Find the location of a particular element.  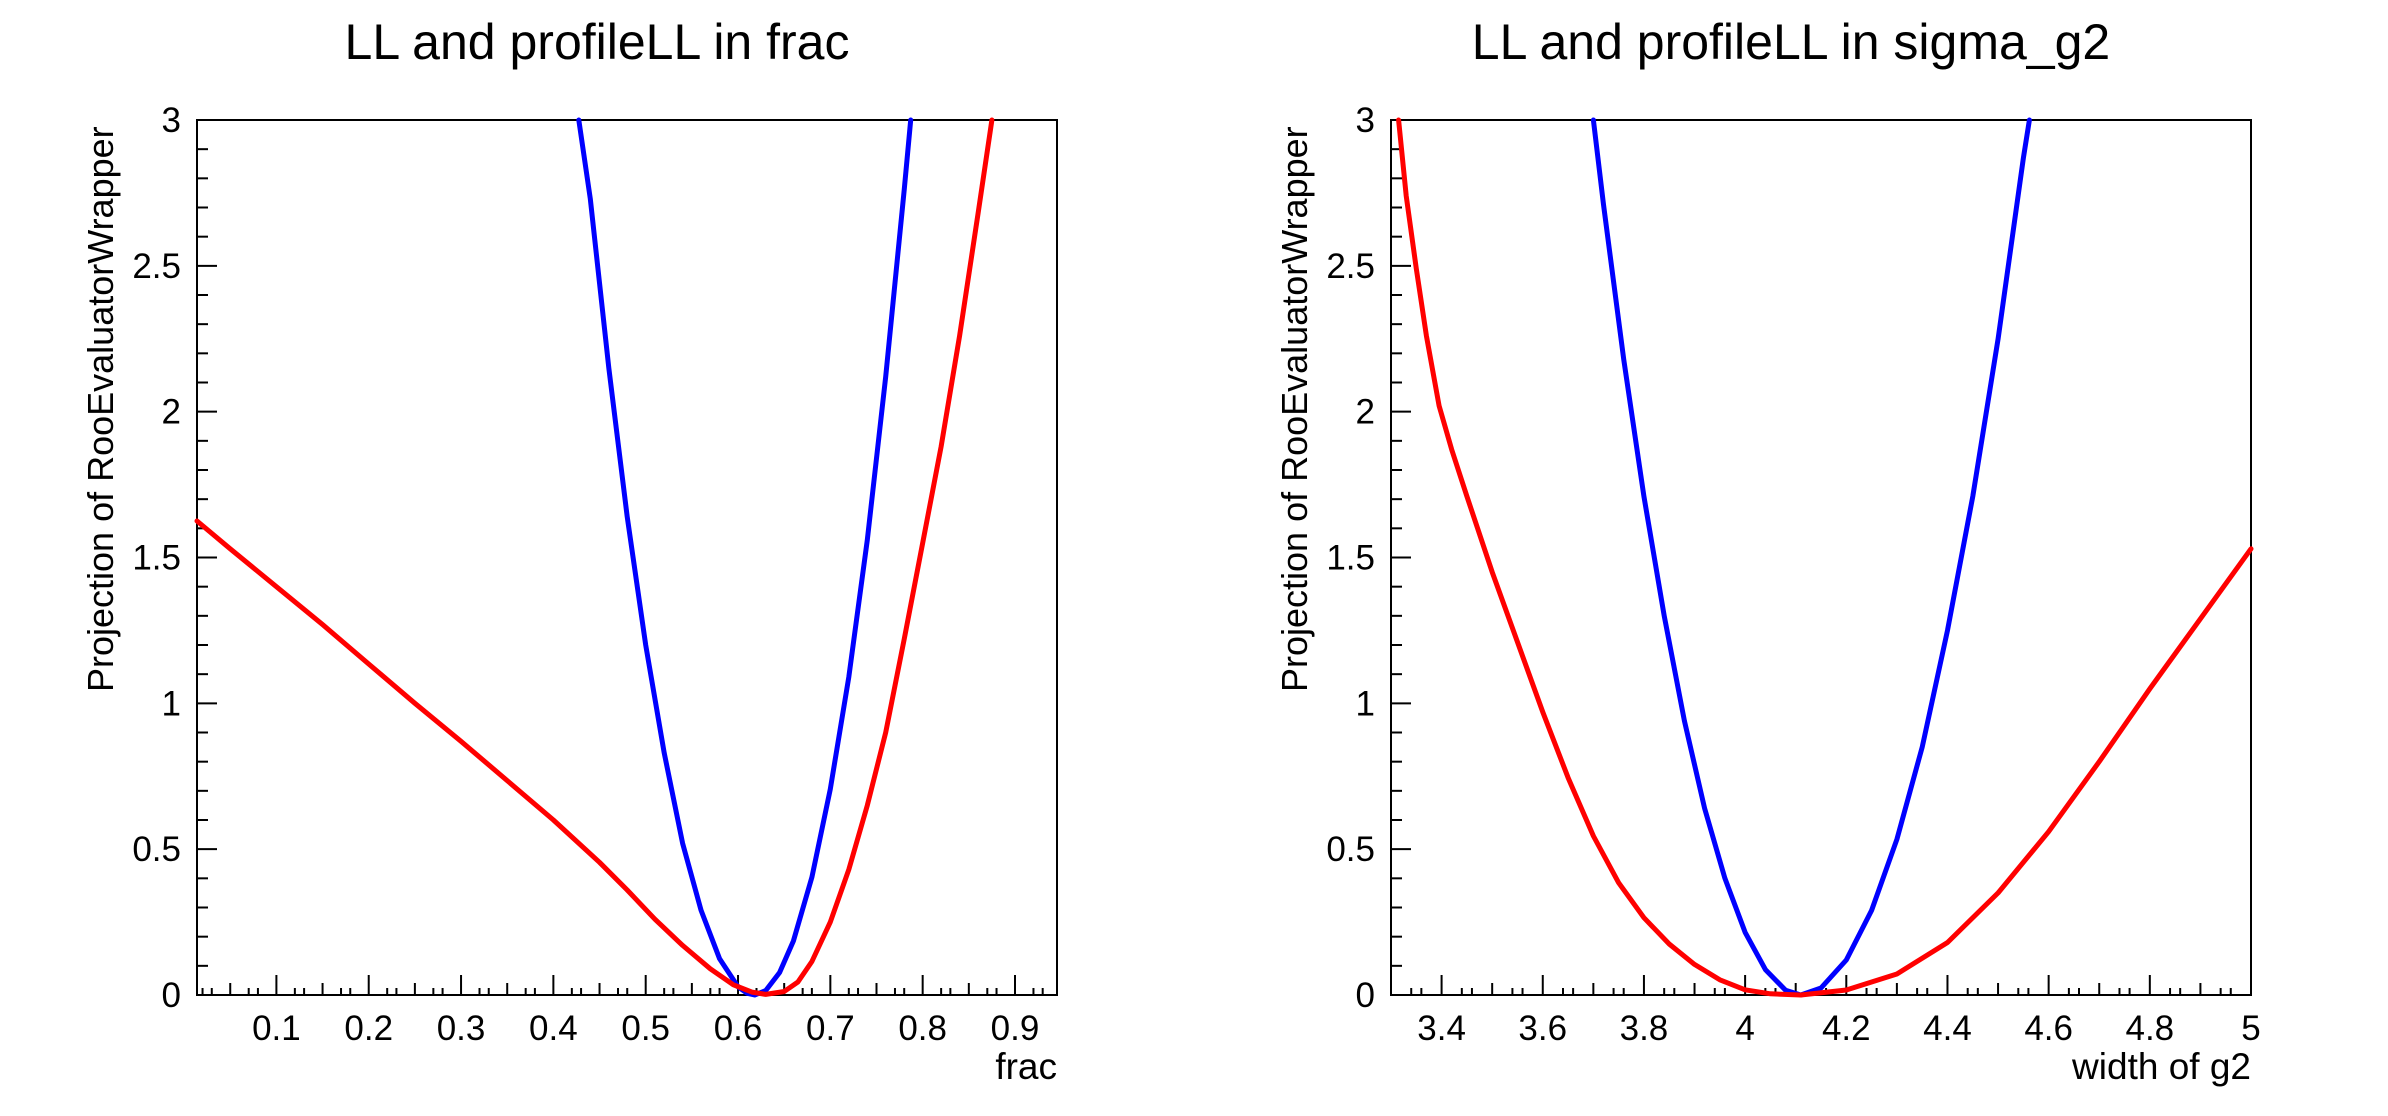

x-tick-label: 4.6 is located at coordinates (2048, 1028).